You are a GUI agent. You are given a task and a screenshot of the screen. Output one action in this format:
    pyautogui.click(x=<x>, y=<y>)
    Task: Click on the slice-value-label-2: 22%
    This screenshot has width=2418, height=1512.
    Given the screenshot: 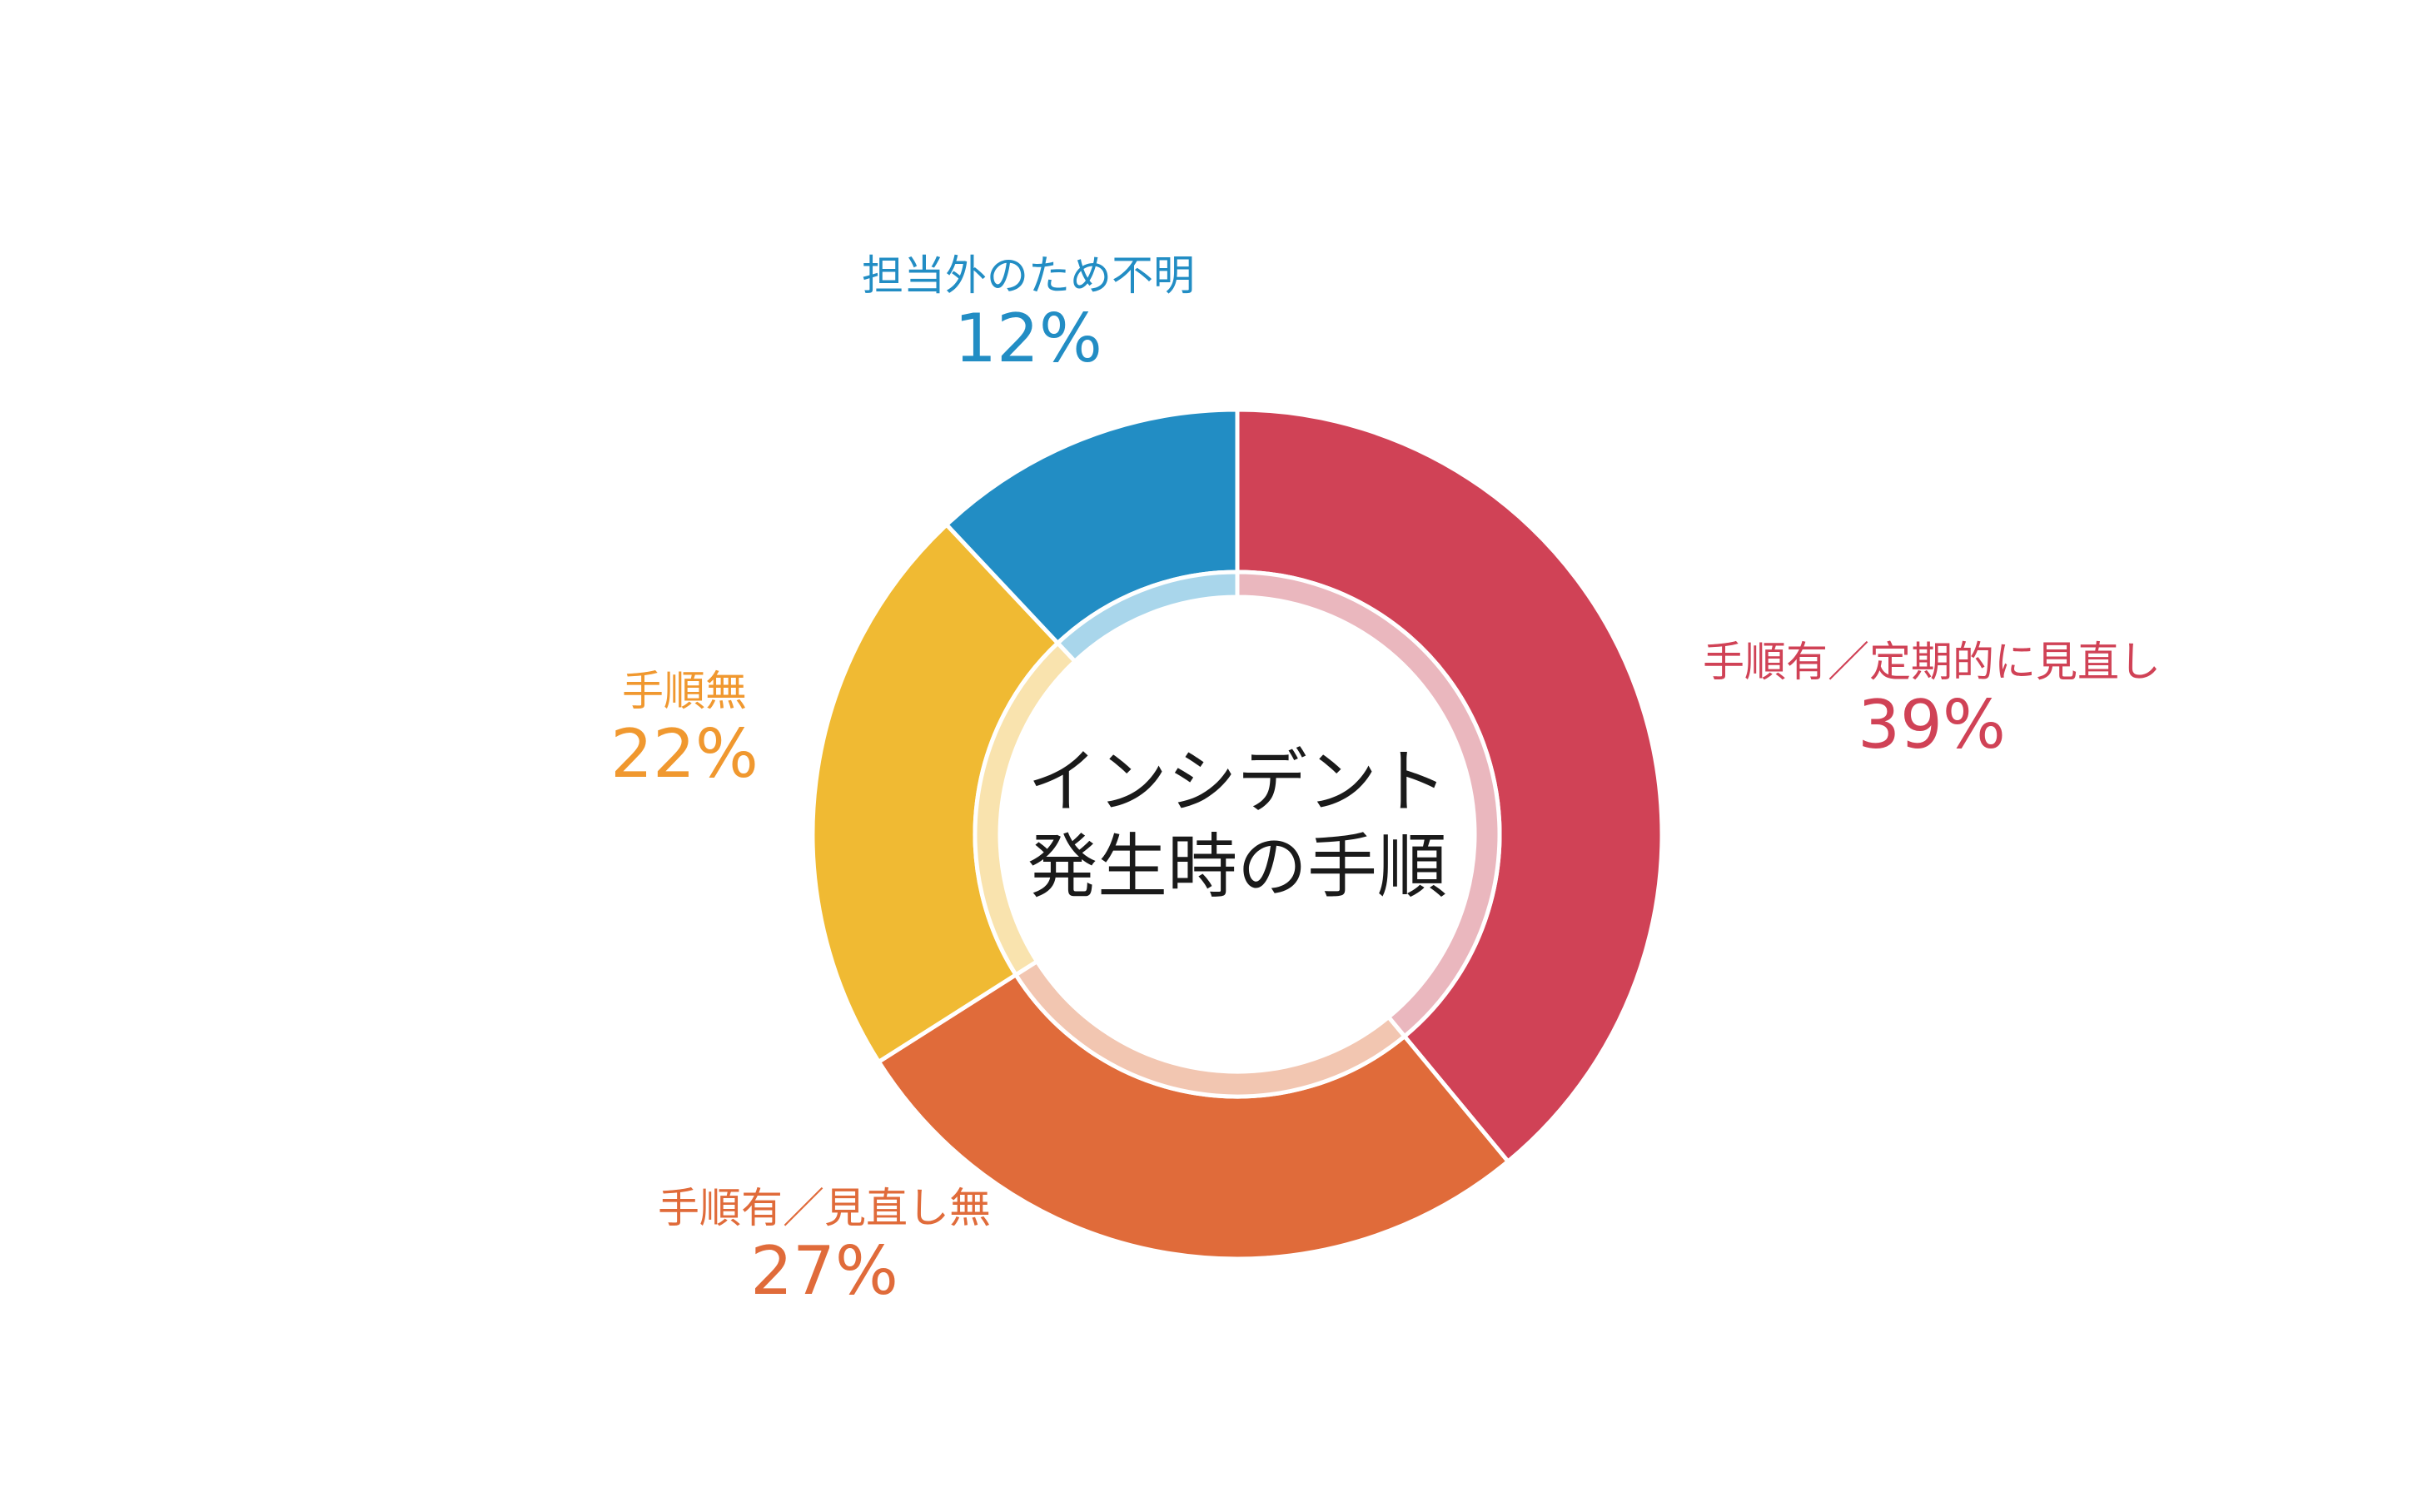 What is the action you would take?
    pyautogui.click(x=684, y=754)
    